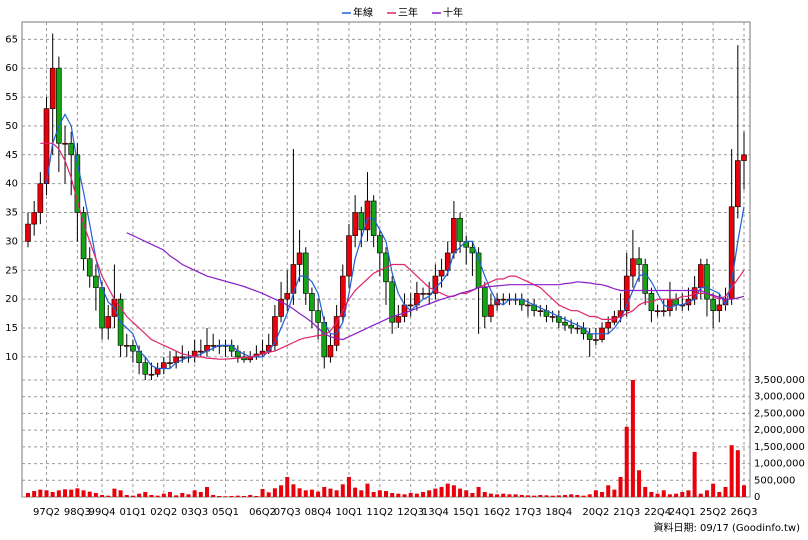 The width and height of the screenshot is (808, 540). Describe the element at coordinates (453, 12) in the screenshot. I see `legend-label: 十年` at that location.